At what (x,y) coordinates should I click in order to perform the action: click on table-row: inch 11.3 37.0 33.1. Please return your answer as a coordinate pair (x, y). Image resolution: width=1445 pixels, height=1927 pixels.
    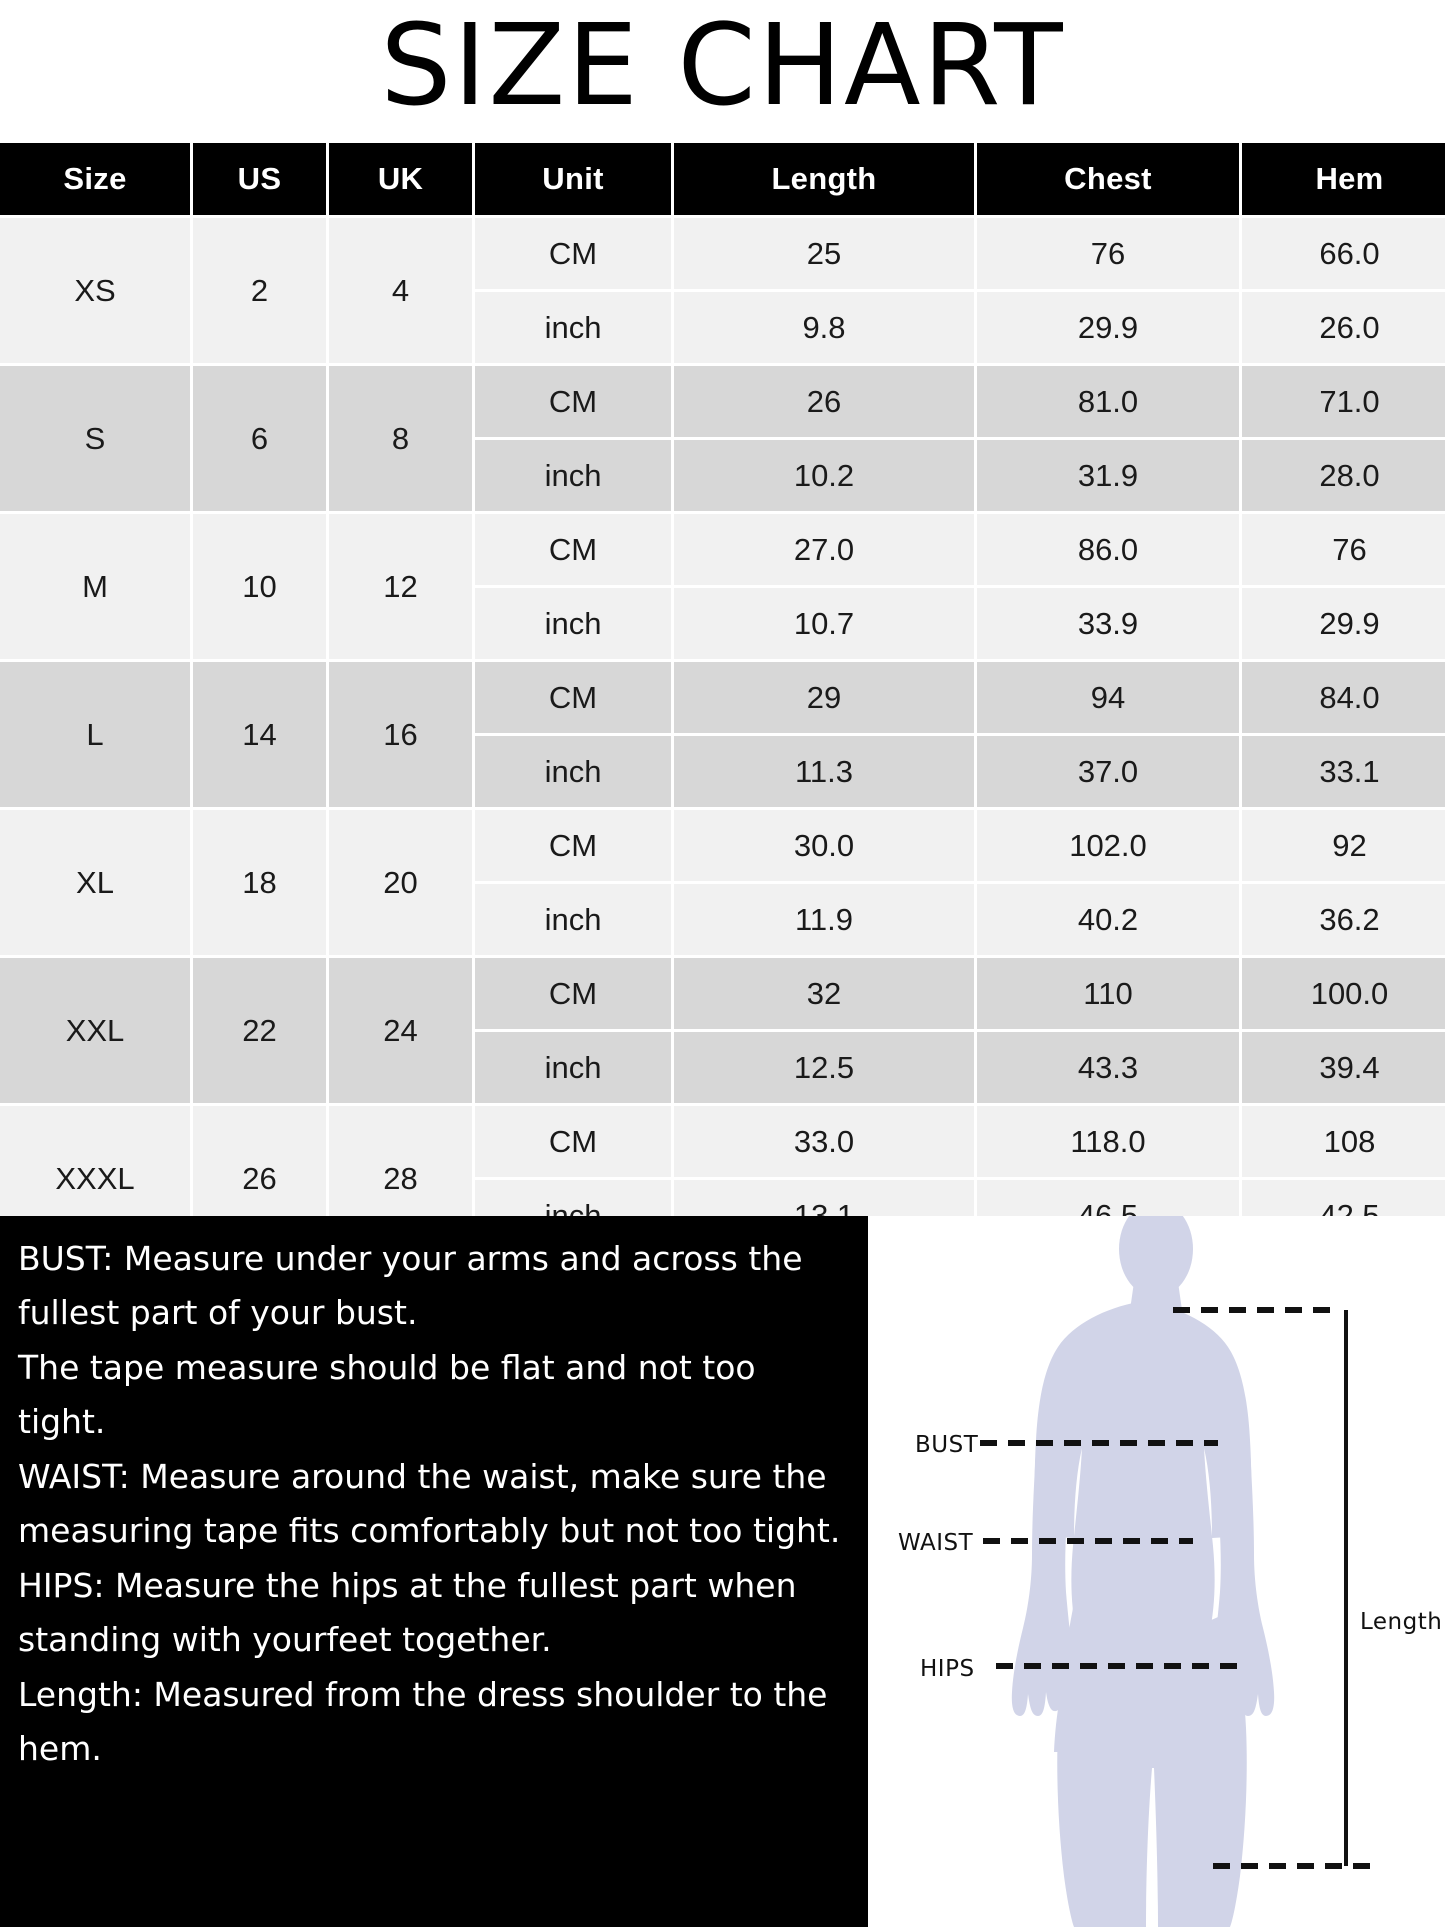
    Looking at the image, I should click on (722, 771).